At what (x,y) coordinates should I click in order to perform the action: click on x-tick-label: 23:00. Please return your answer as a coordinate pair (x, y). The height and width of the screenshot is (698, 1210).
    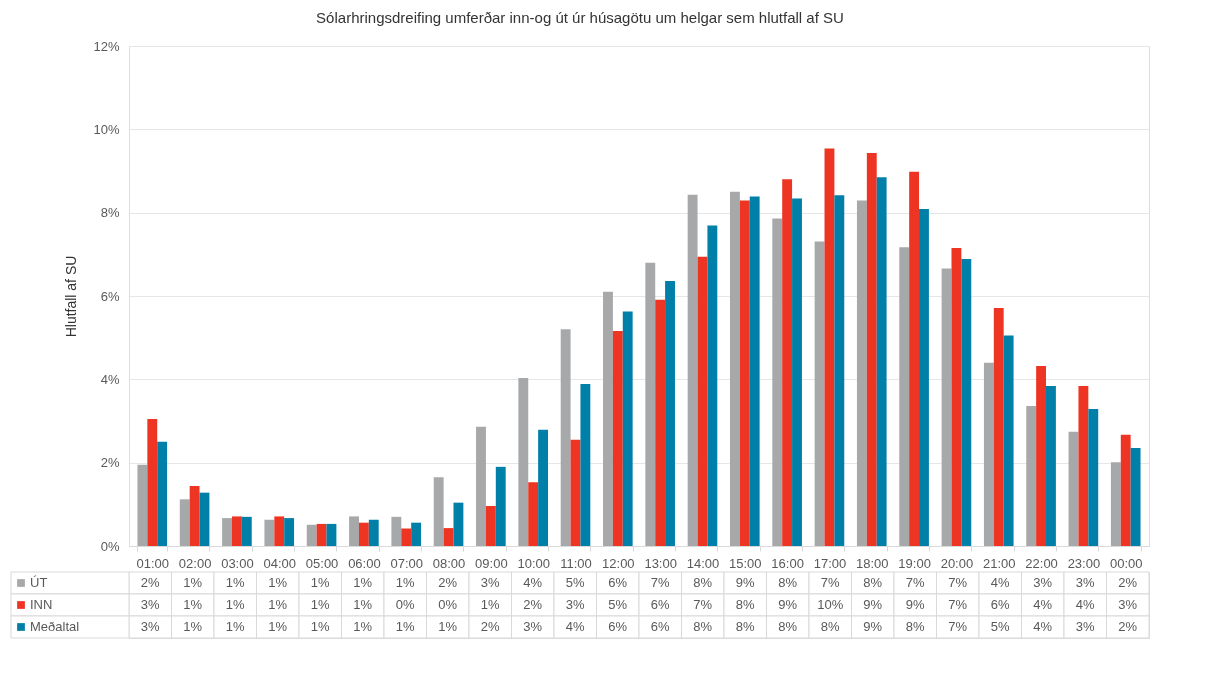
    Looking at the image, I should click on (1084, 563).